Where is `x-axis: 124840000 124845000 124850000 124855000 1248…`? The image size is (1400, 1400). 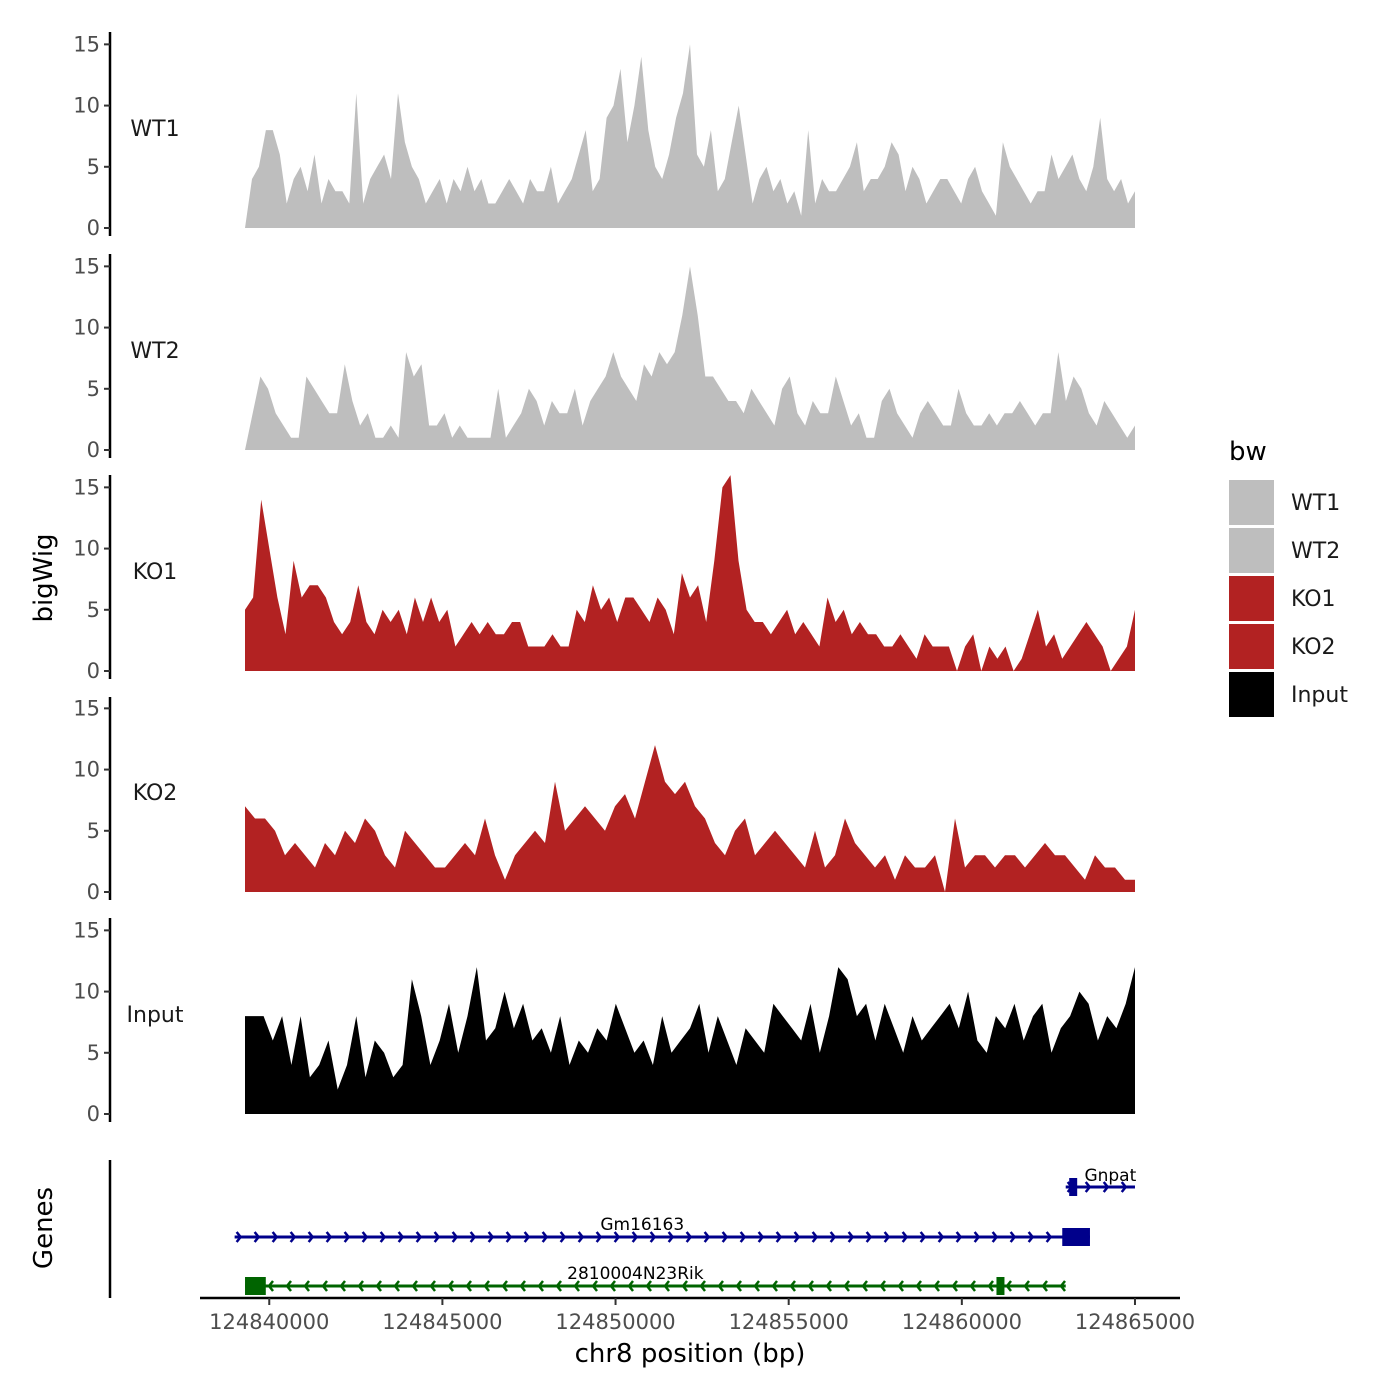
x-axis: 124840000 124845000 124850000 124855000 1248… is located at coordinates (697, 1315).